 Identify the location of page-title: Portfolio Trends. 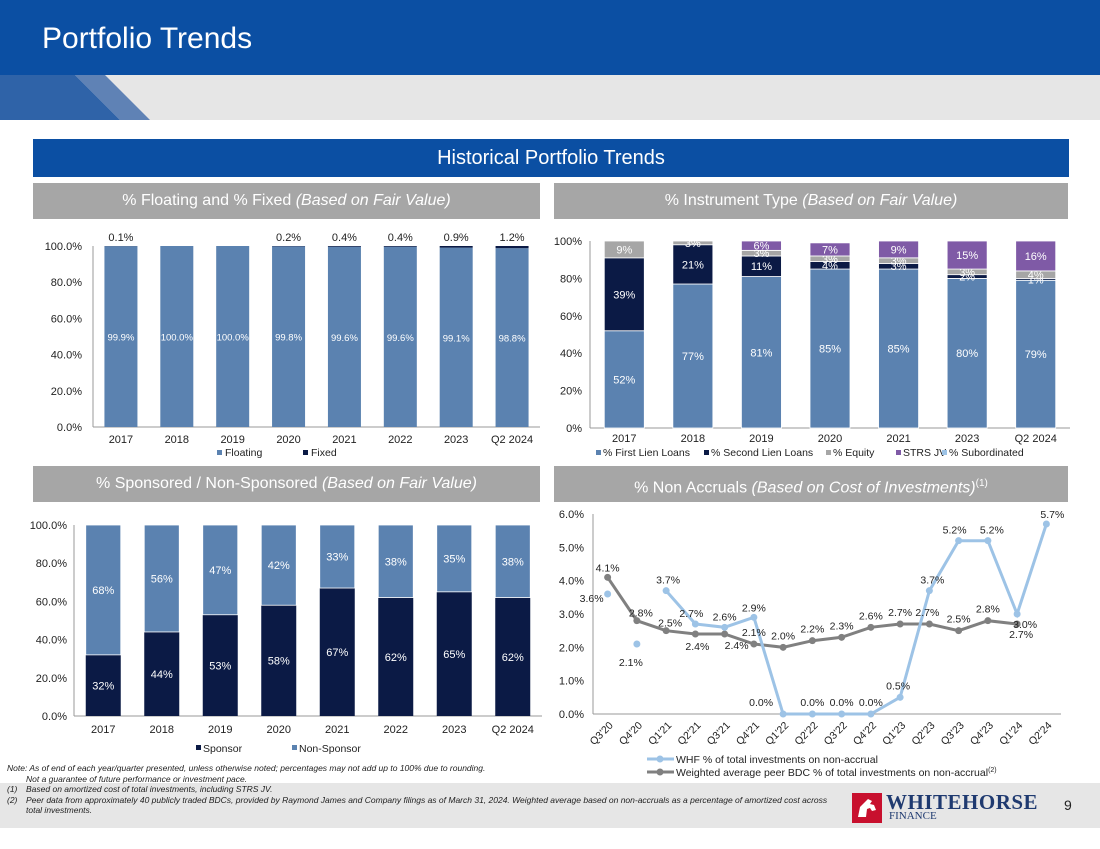
(147, 38).